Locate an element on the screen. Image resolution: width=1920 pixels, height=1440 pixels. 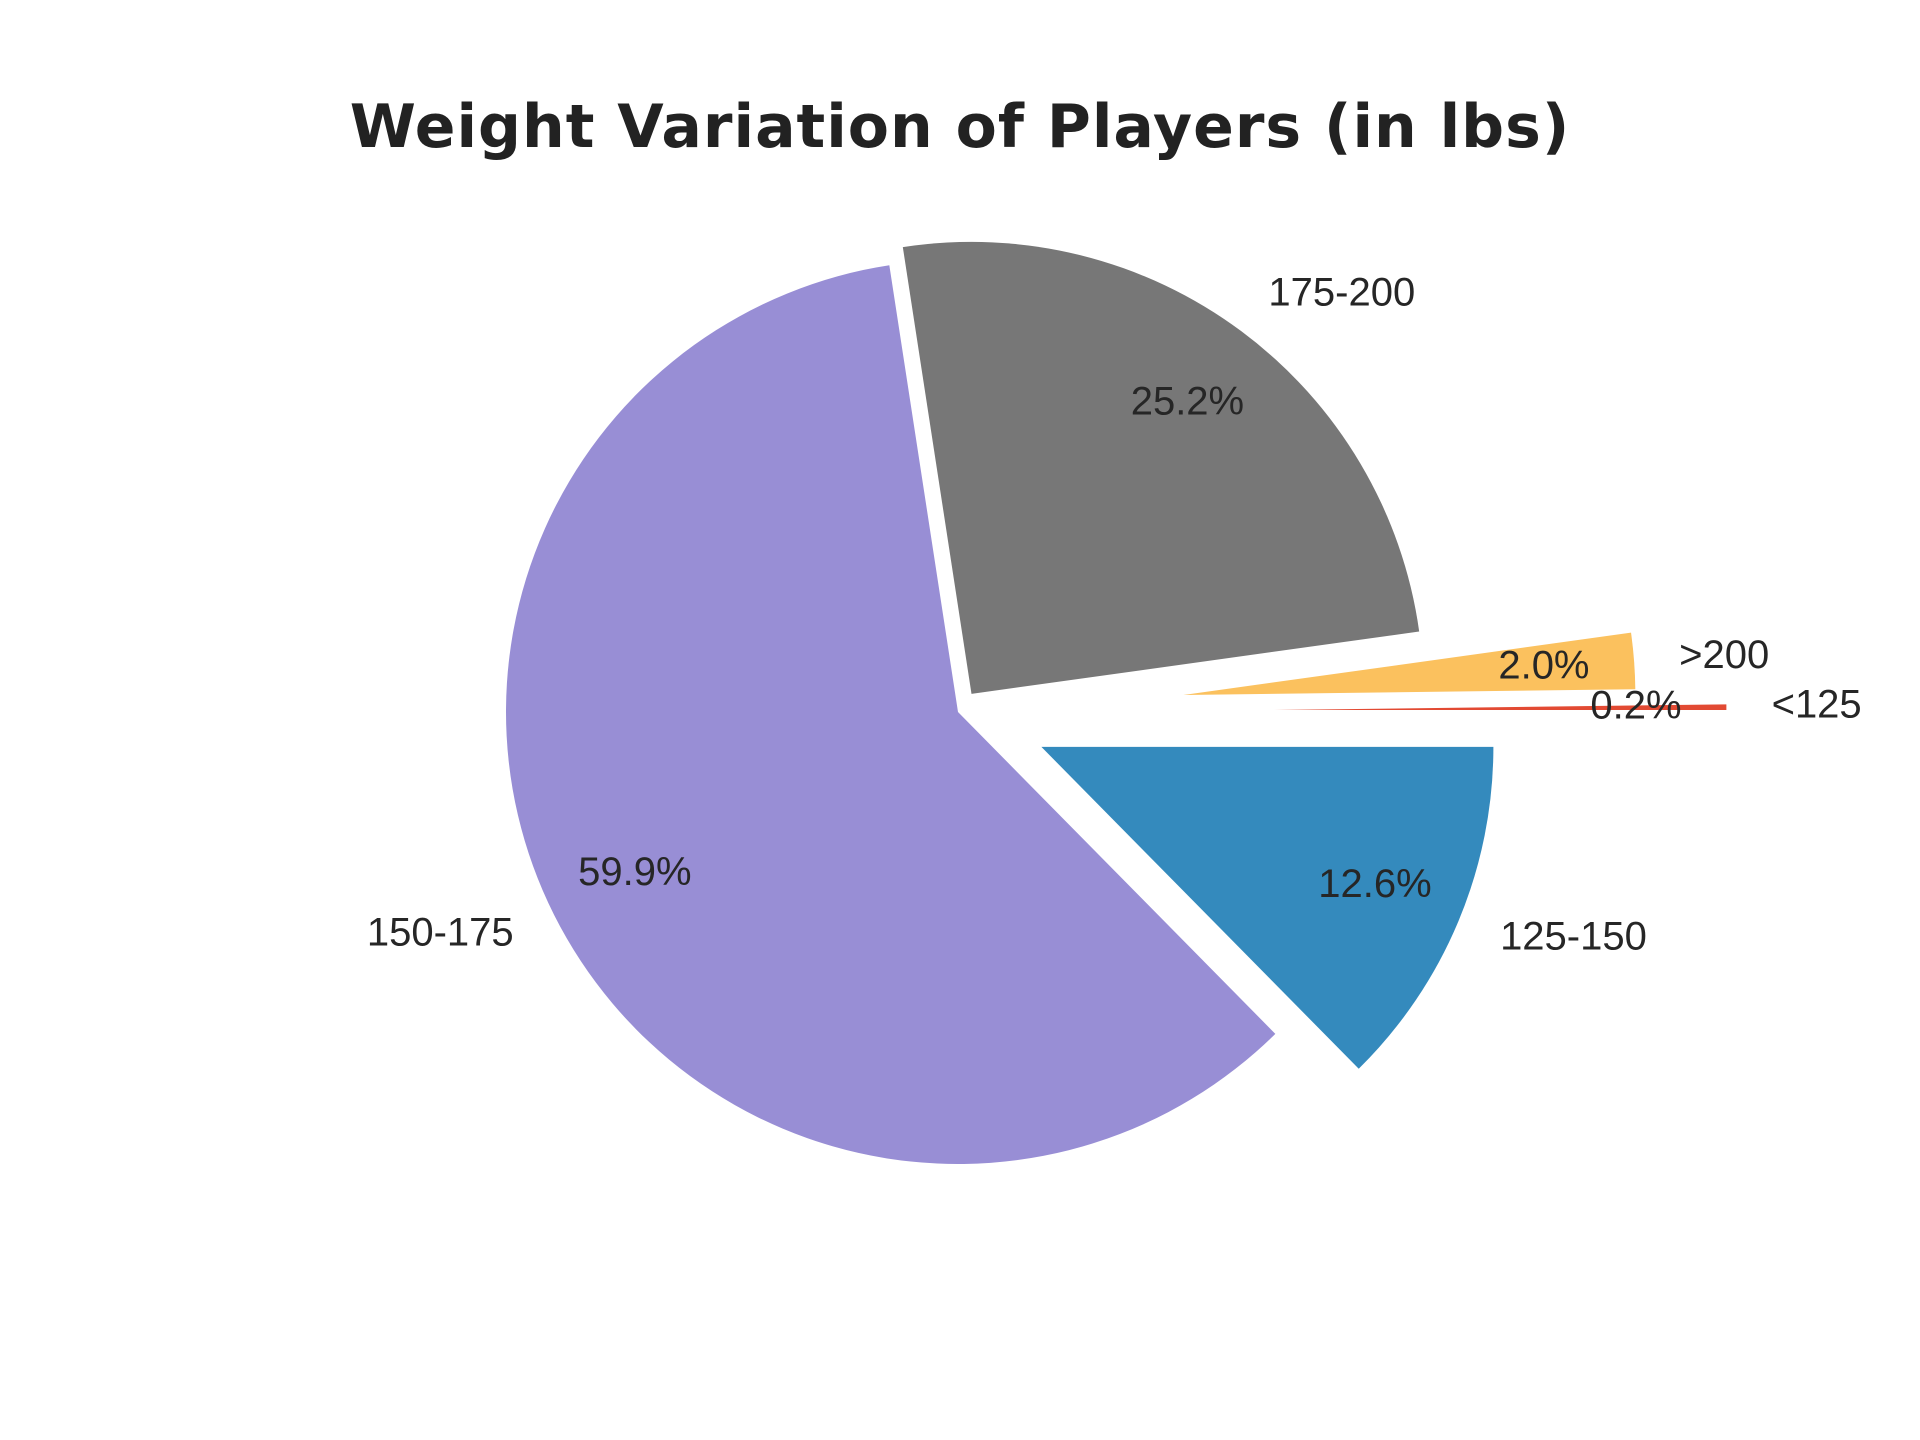
slice-label: 150-175 is located at coordinates (440, 933).